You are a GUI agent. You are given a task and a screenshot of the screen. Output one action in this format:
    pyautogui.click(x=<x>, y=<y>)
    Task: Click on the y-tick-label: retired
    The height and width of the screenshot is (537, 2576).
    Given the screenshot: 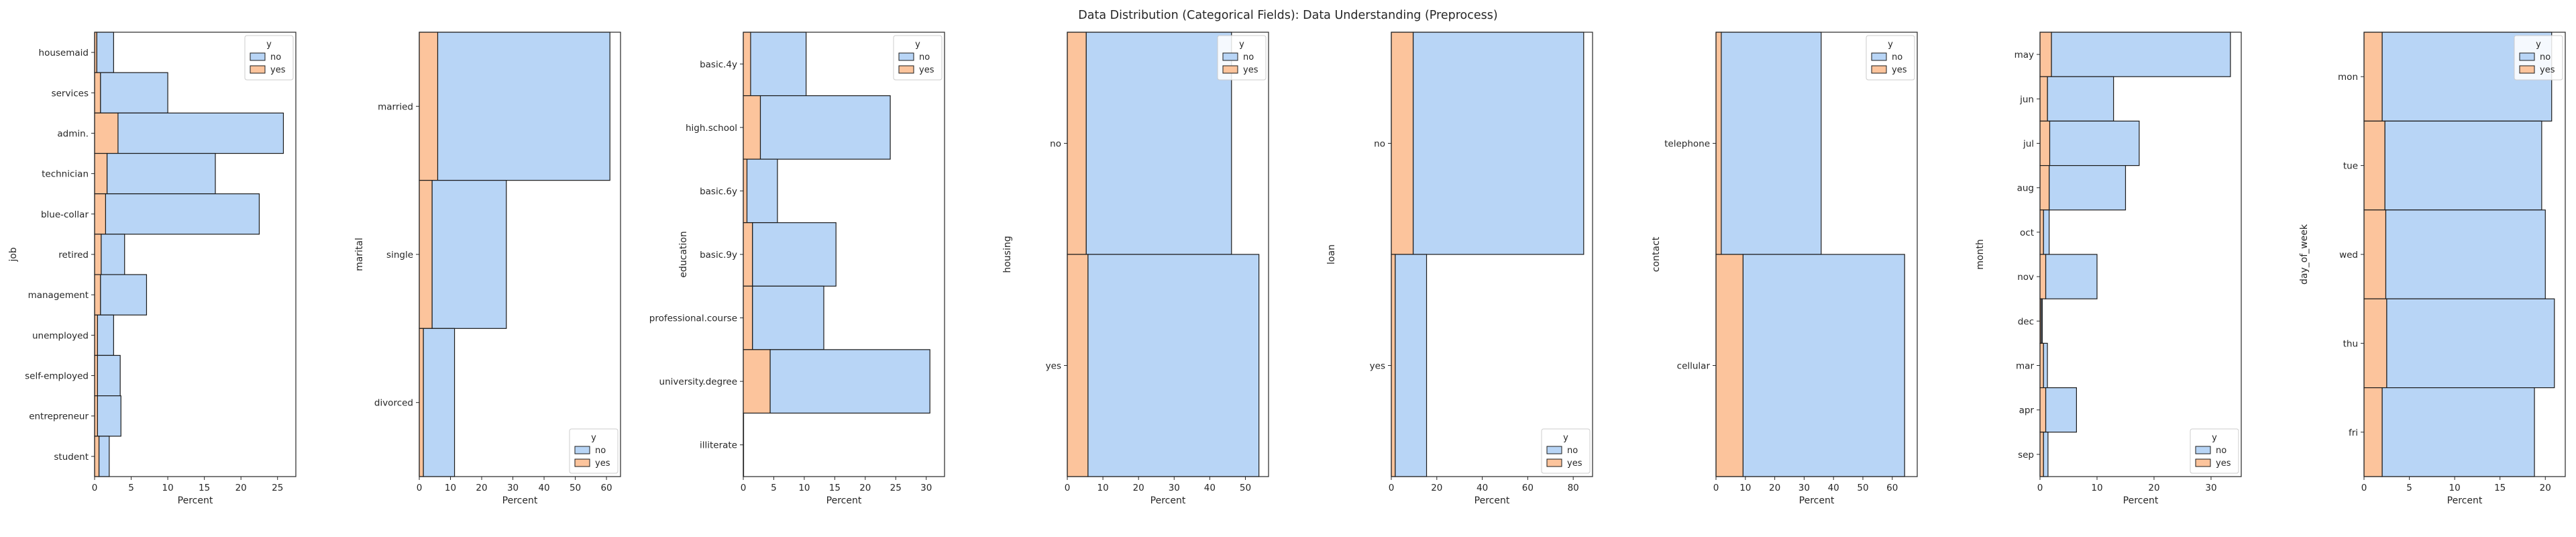 What is the action you would take?
    pyautogui.click(x=73, y=255)
    